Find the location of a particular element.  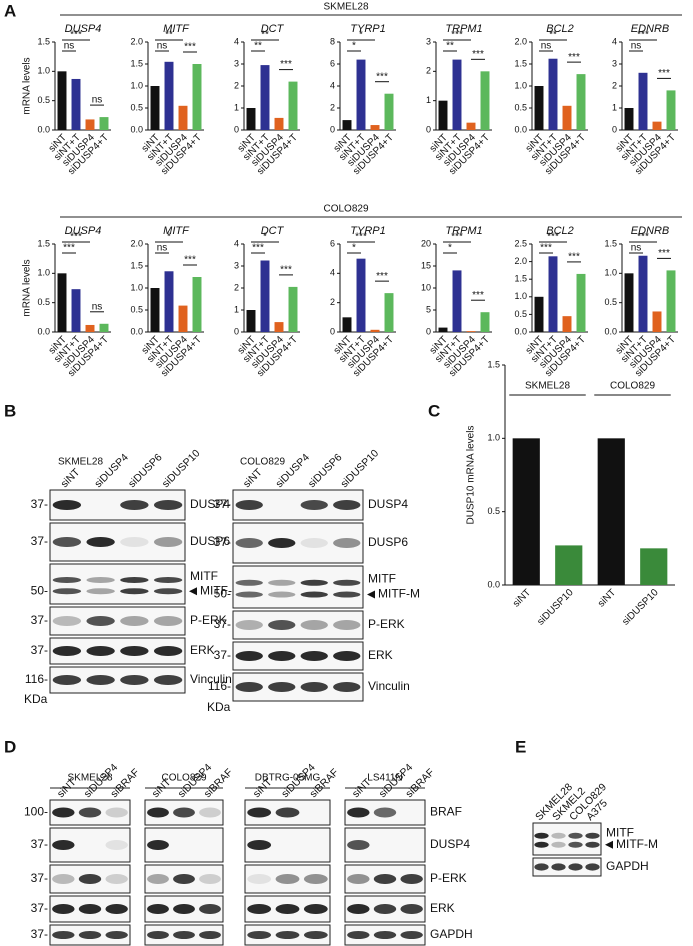

arrowhead is located at coordinates (371, 594).